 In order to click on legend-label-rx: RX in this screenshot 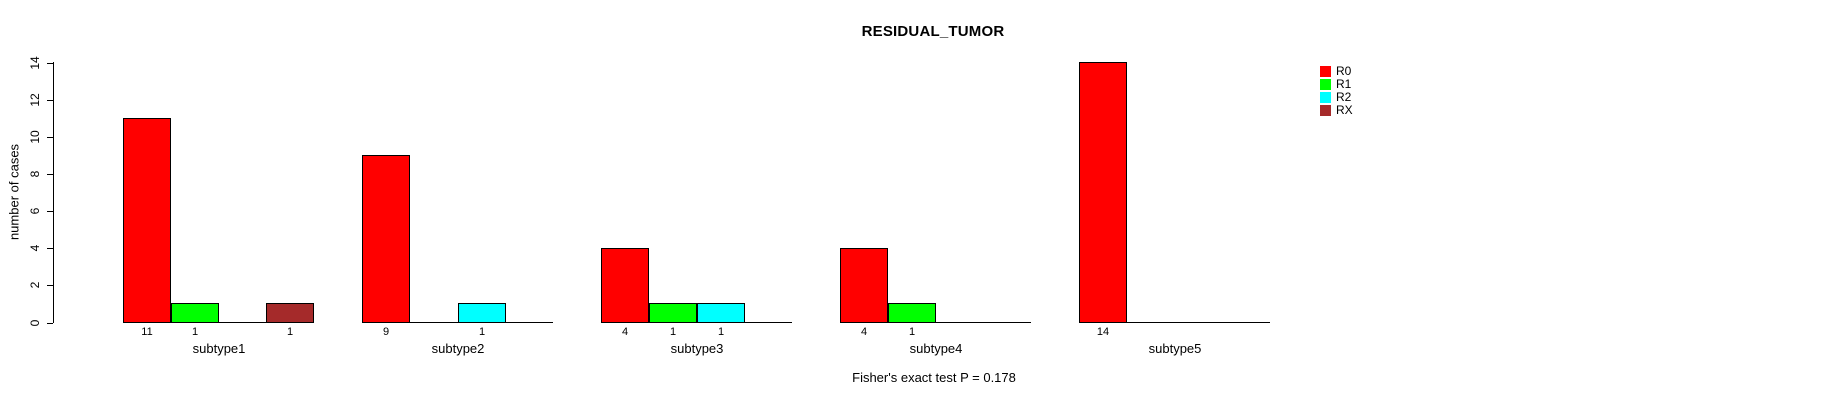, I will do `click(1344, 110)`.